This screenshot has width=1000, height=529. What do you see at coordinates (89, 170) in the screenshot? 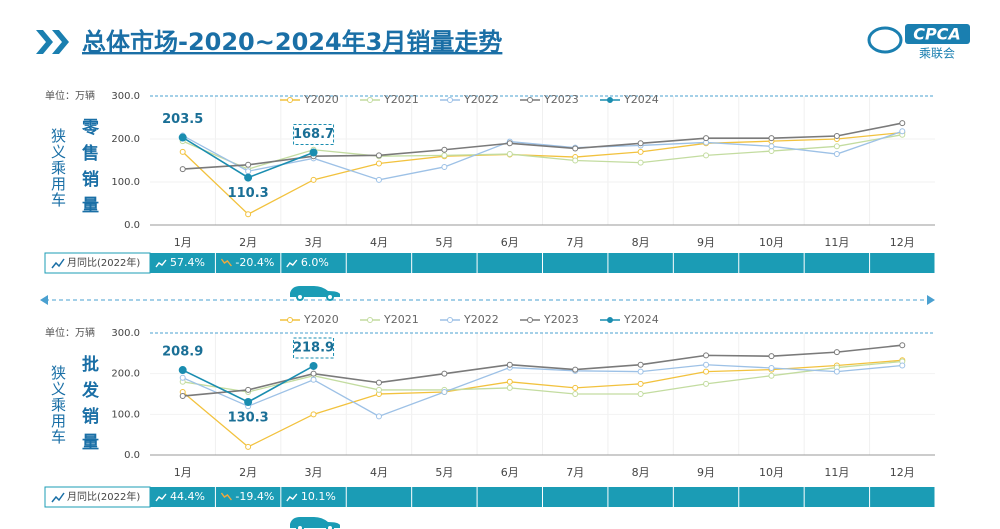
I see `chart-title: 零售销量` at bounding box center [89, 170].